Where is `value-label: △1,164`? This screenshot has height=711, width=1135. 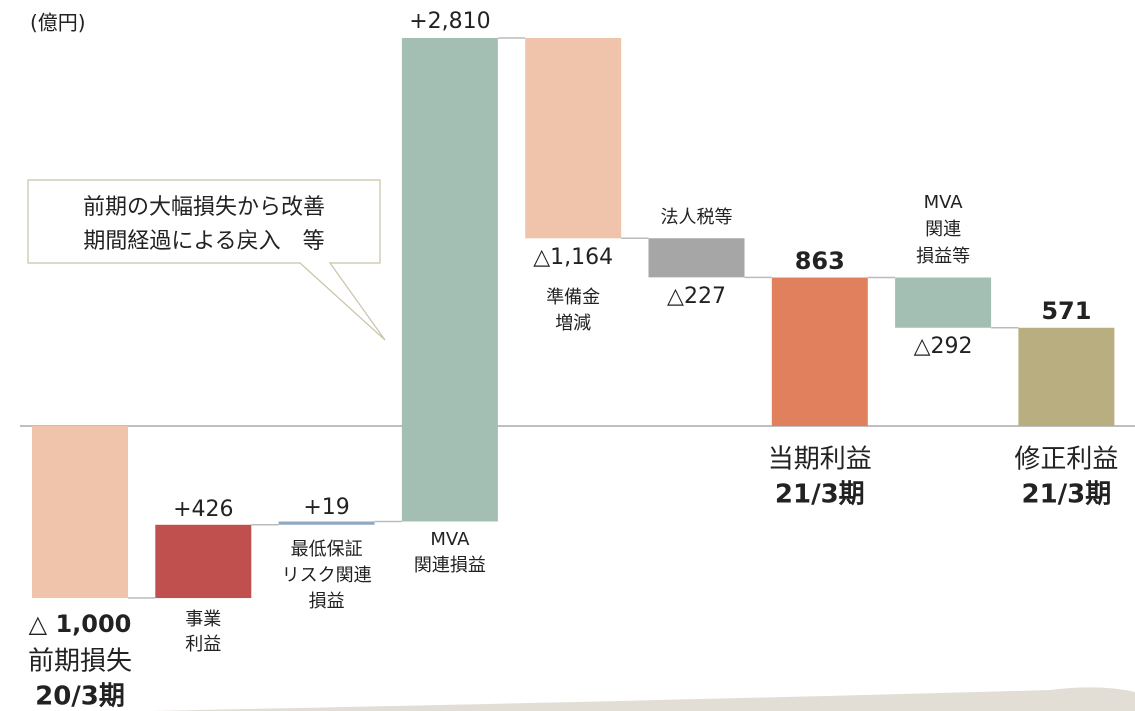 value-label: △1,164 is located at coordinates (573, 257).